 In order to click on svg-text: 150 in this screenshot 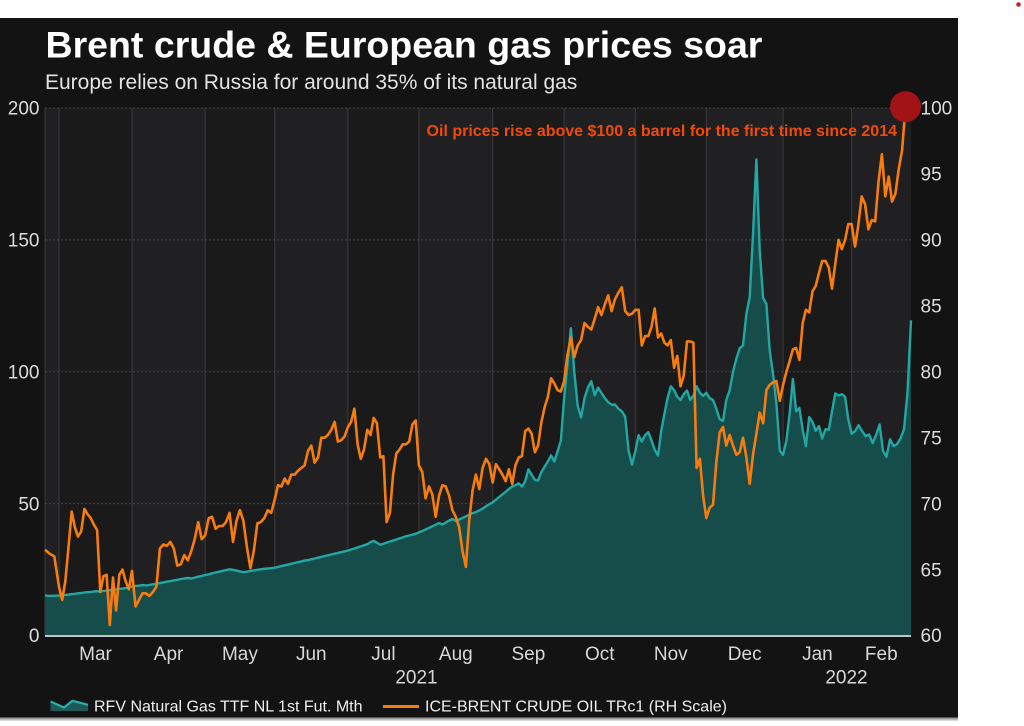, I will do `click(24, 241)`.